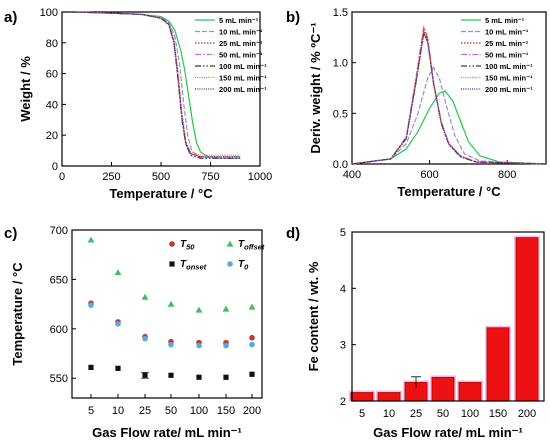  What do you see at coordinates (239, 20) in the screenshot?
I see `a-legend-label: 5 mL min⁻¹` at bounding box center [239, 20].